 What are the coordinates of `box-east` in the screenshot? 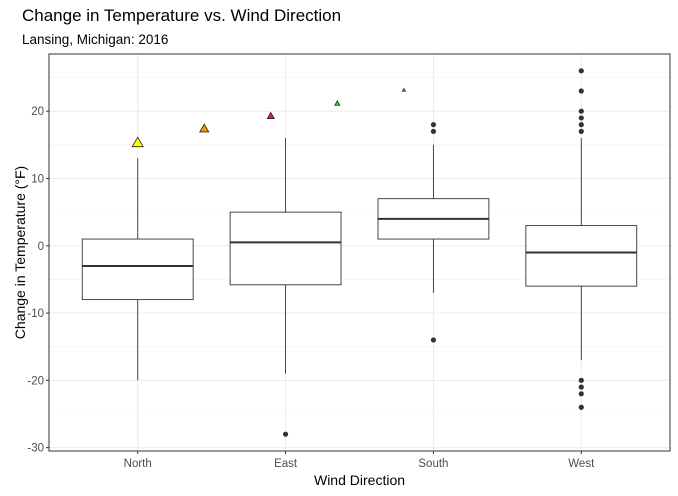 It's located at (285, 287).